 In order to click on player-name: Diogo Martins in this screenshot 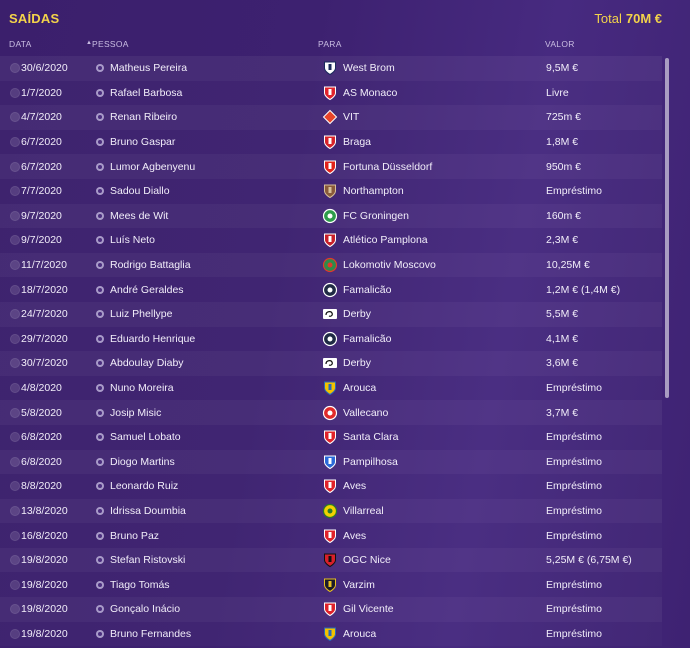, I will do `click(142, 461)`.